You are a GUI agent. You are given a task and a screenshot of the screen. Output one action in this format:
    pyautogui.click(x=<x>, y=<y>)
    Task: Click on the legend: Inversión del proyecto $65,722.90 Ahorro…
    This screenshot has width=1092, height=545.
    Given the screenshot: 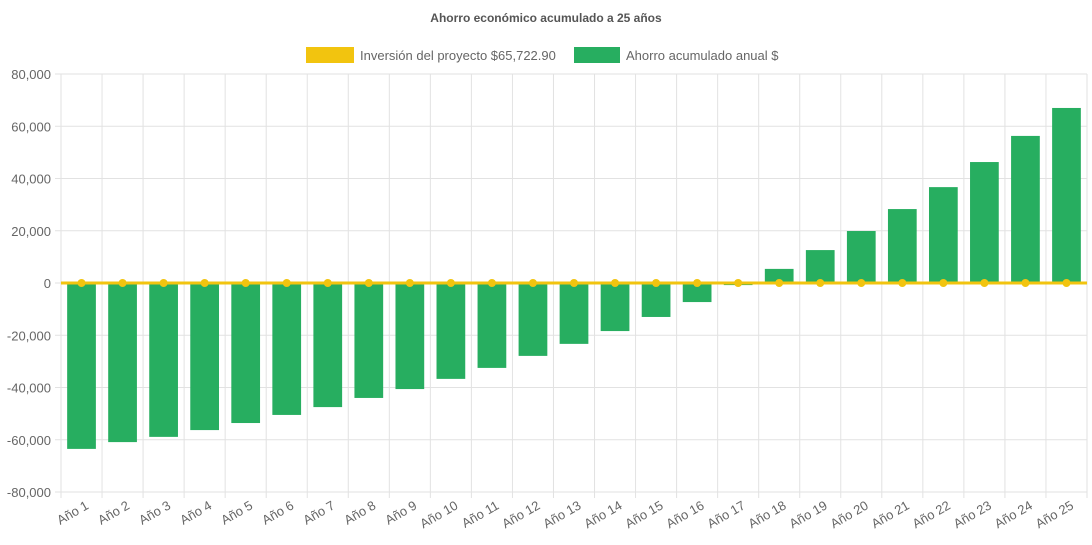 What is the action you would take?
    pyautogui.click(x=542, y=55)
    